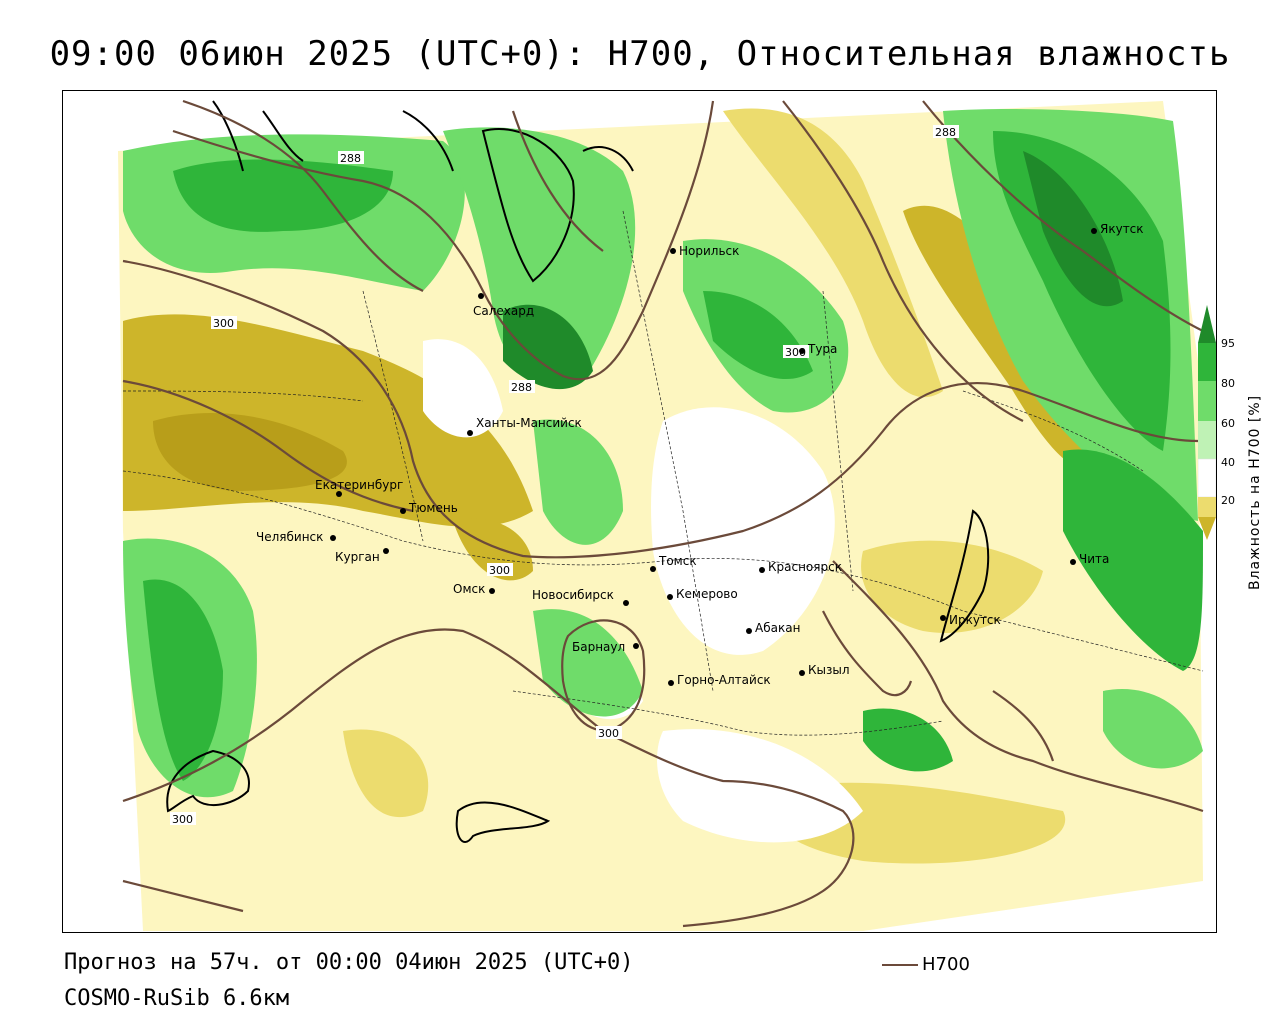  Describe the element at coordinates (1228, 500) in the screenshot. I see `legend-tick-20: 20` at that location.